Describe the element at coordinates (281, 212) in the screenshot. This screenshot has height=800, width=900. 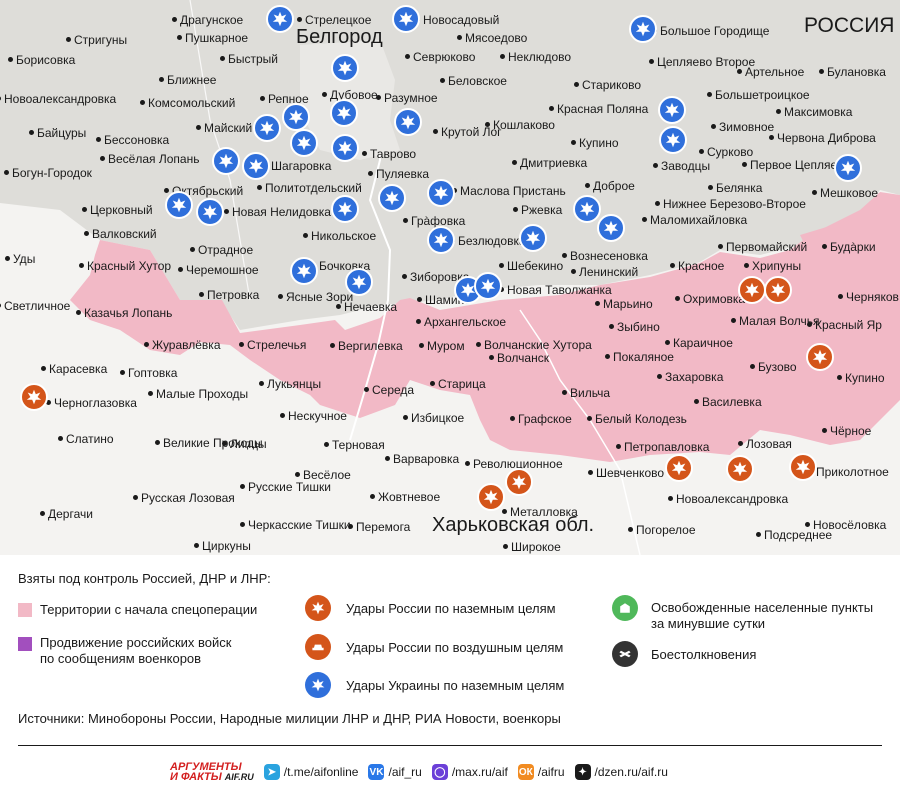
I see `place-label: Новая Нелидовка` at that location.